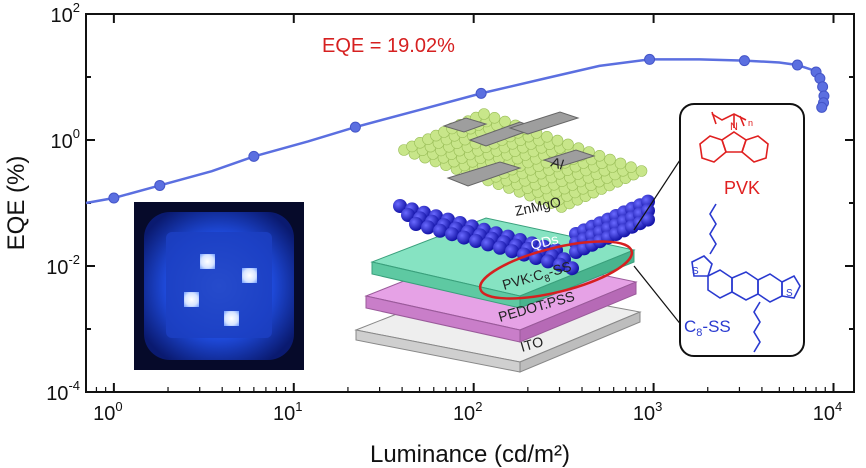 The height and width of the screenshot is (468, 866). I want to click on x-tick-exp: 2, so click(478, 406).